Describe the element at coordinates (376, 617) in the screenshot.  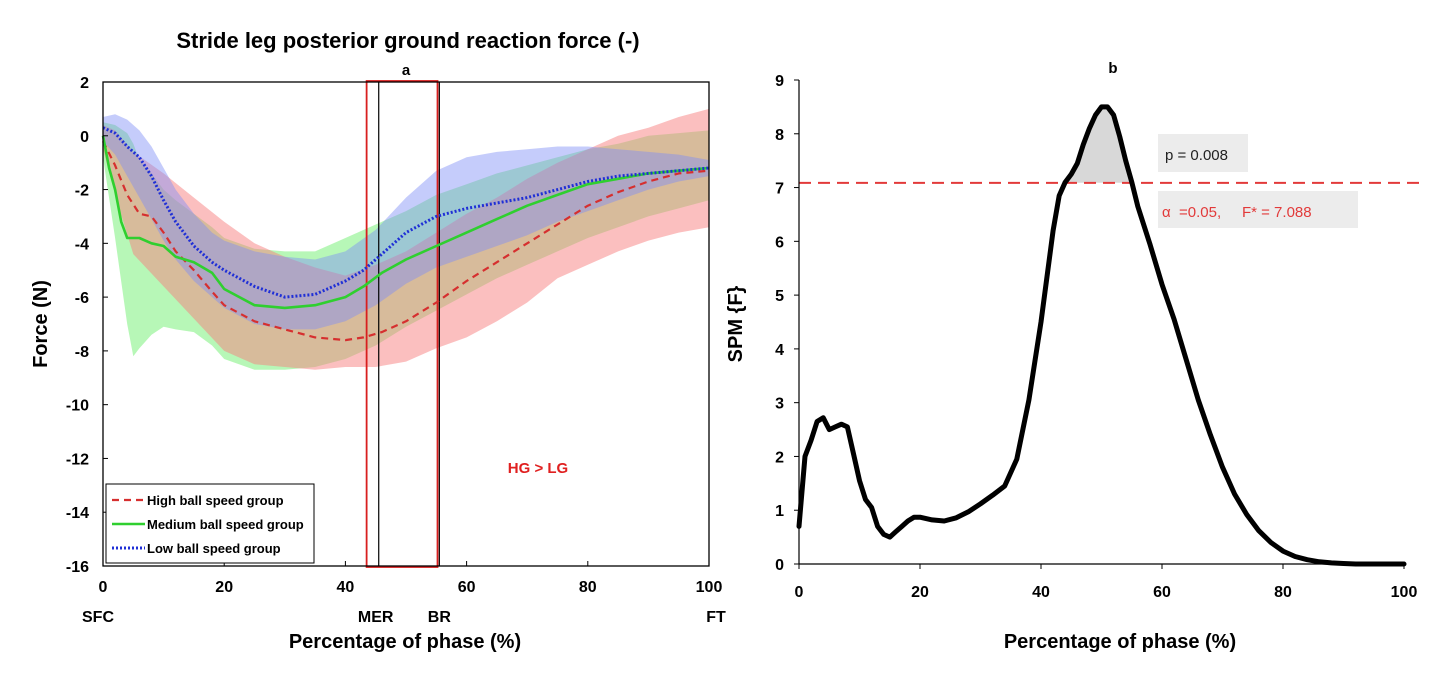
I see `event-label-mer: MER` at that location.